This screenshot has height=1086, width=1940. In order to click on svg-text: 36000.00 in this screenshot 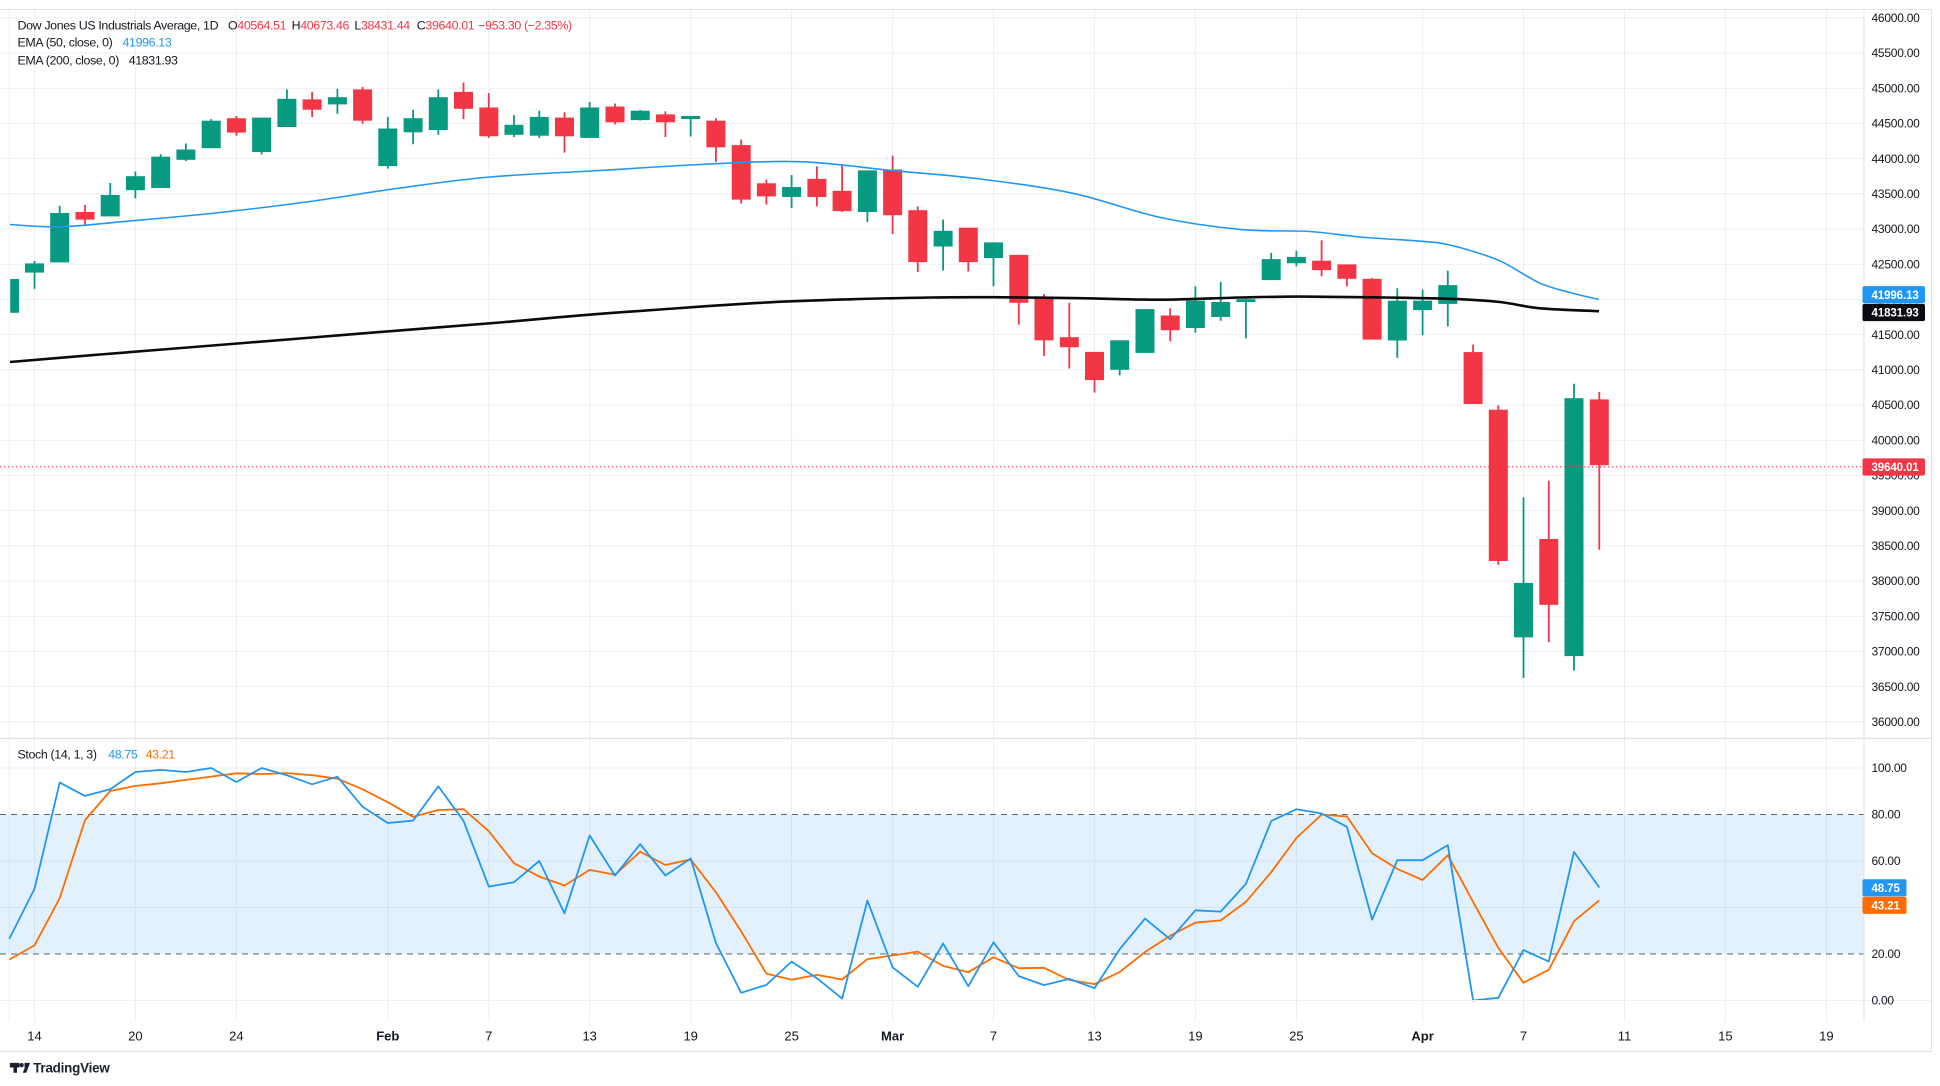, I will do `click(1896, 722)`.